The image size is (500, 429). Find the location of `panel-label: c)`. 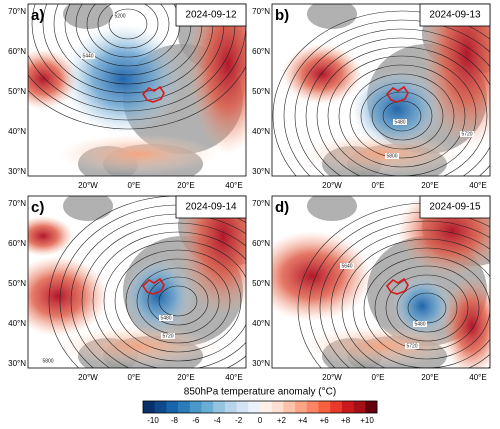

panel-label: c) is located at coordinates (37, 207).